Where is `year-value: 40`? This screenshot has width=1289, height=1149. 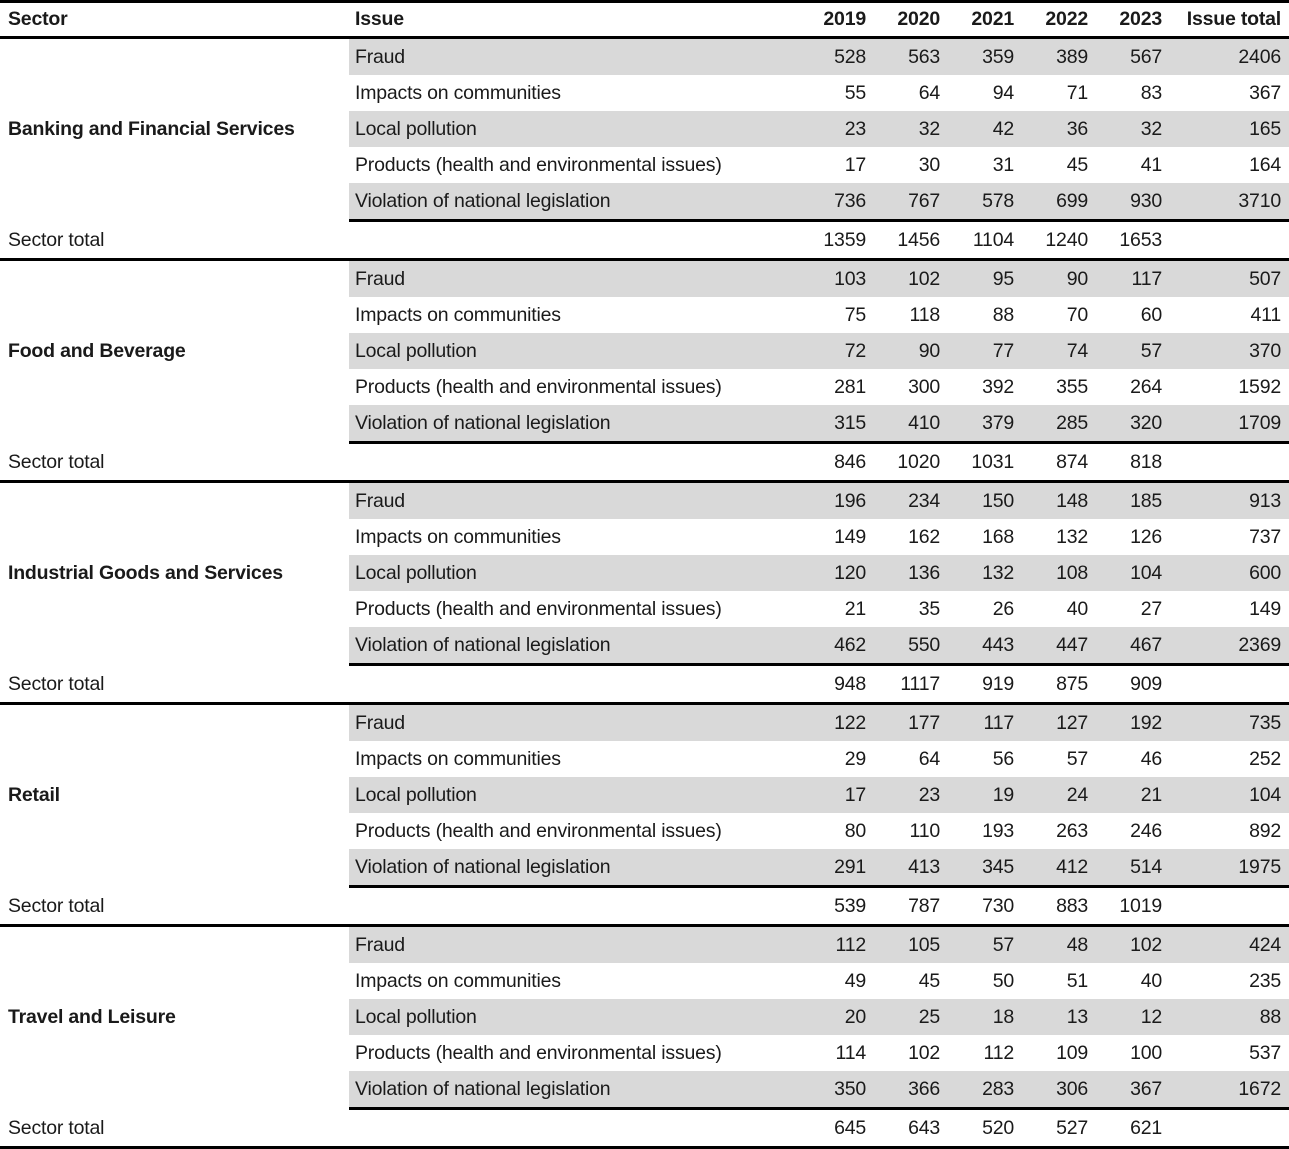
year-value: 40 is located at coordinates (1151, 980).